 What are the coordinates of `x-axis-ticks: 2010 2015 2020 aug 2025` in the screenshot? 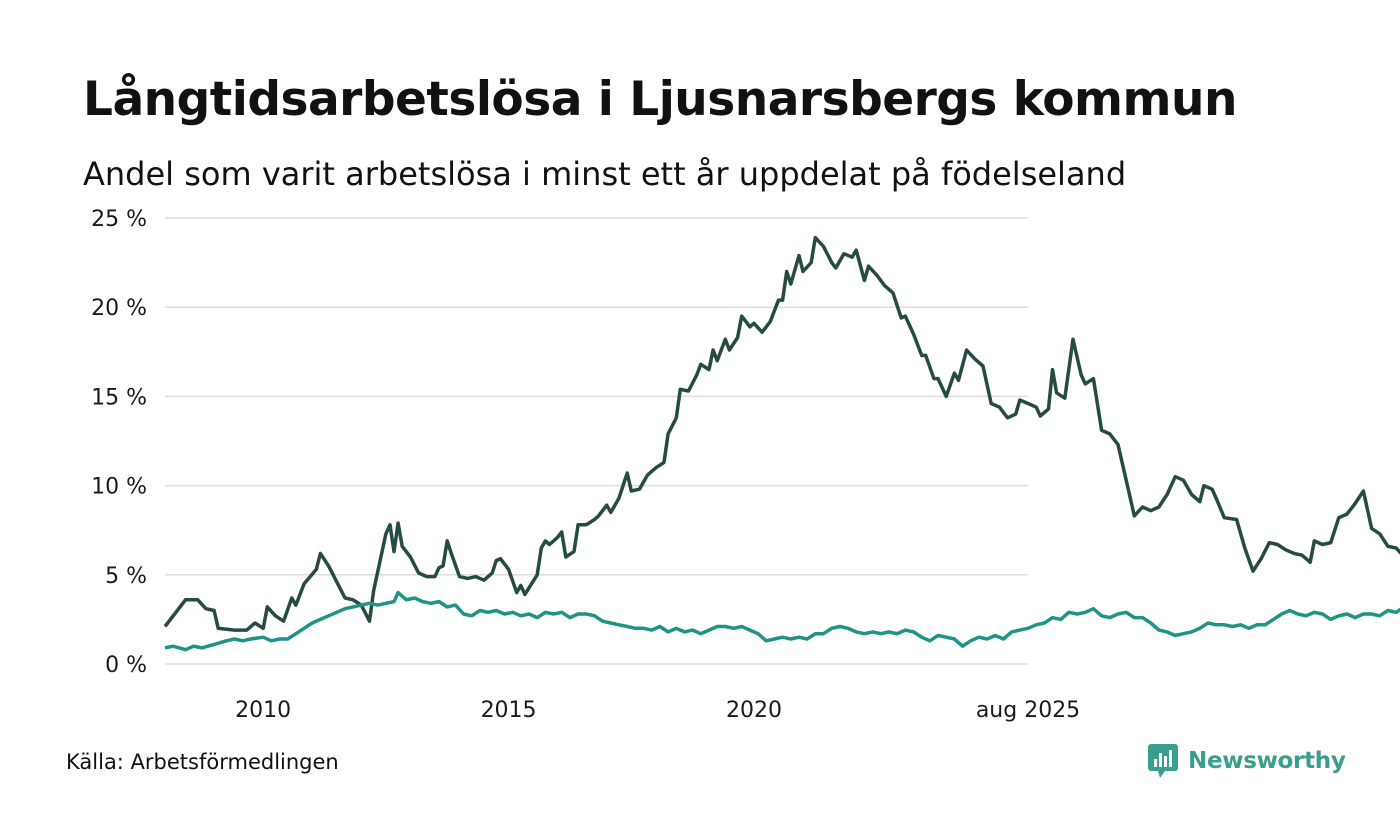 It's located at (657, 710).